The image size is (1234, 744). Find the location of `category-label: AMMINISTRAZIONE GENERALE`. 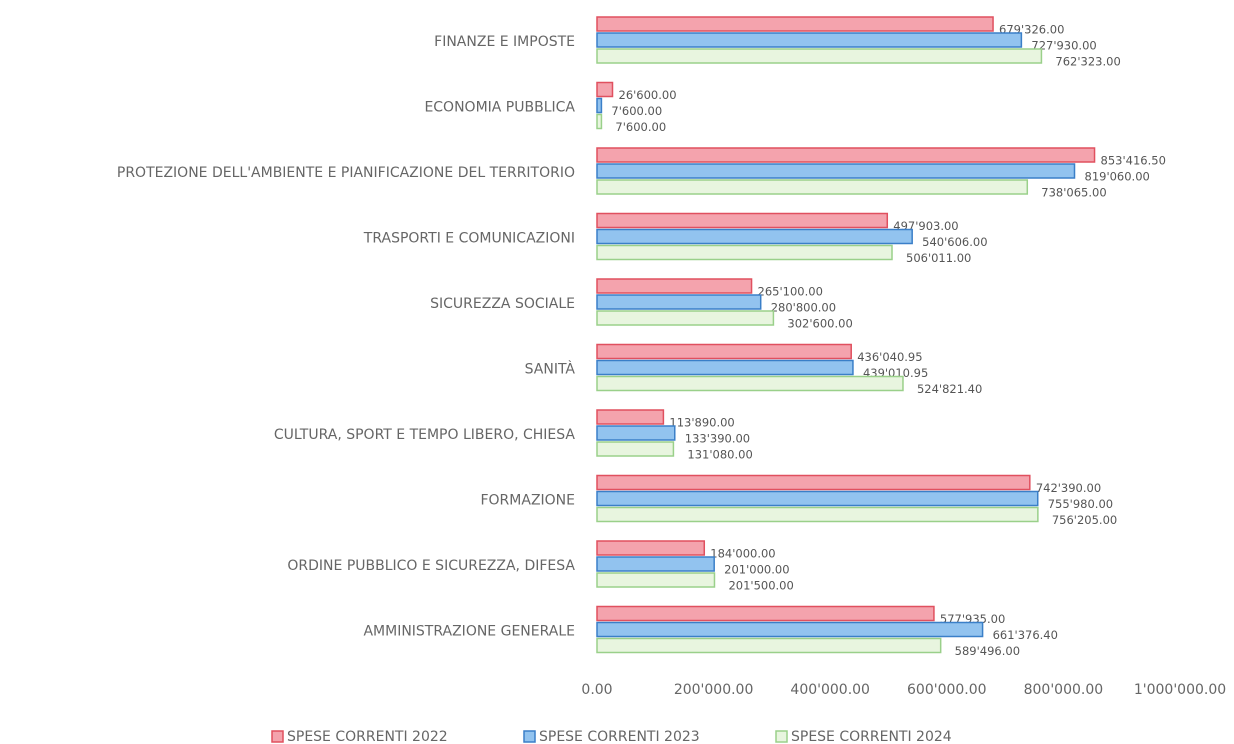

category-label: AMMINISTRAZIONE GENERALE is located at coordinates (469, 632).